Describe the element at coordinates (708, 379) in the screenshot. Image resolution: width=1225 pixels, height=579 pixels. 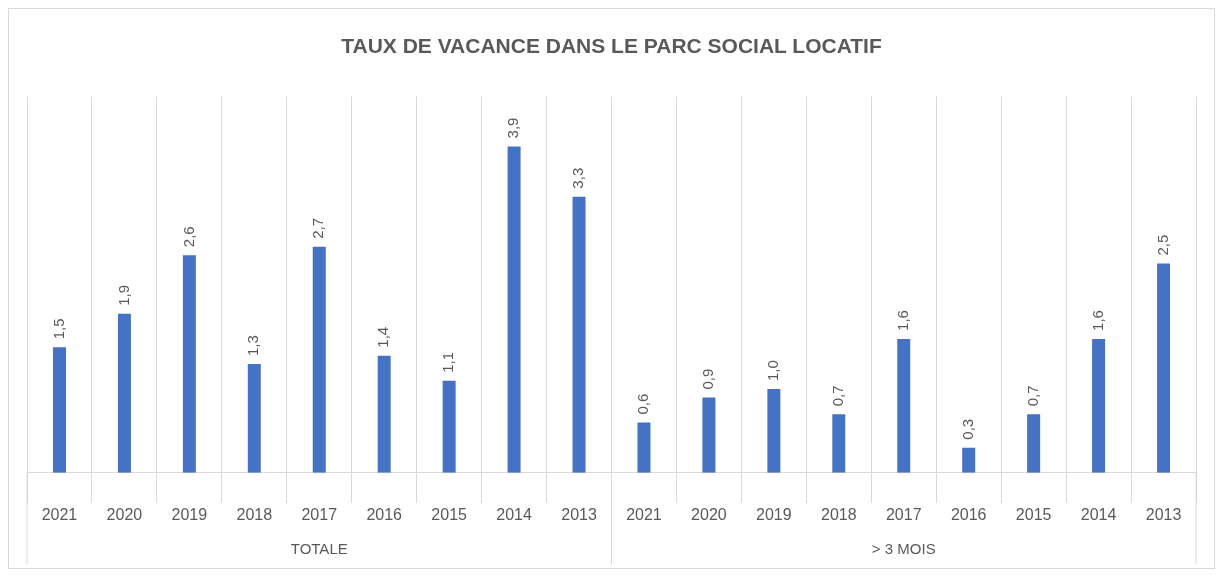
I see `data-label: 0,9` at that location.